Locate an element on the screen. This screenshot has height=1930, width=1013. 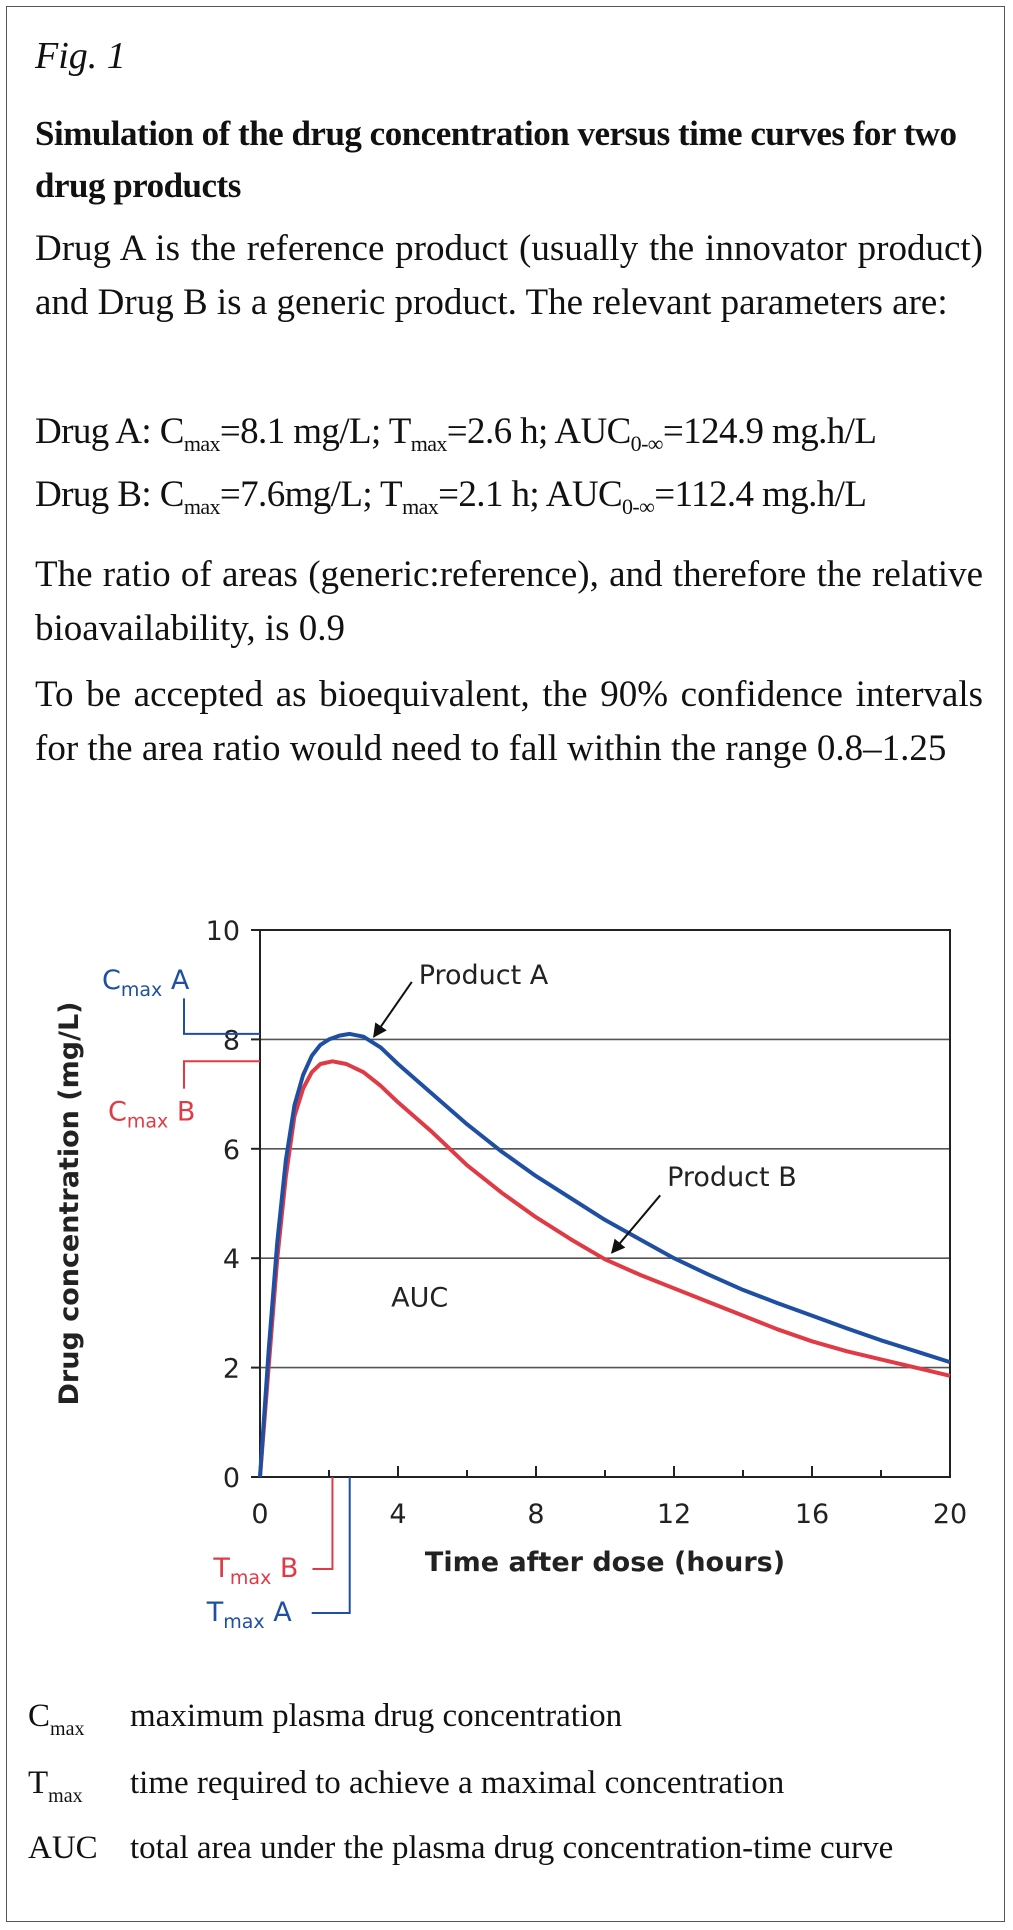
cmax-b-label: Cmax B is located at coordinates (151, 1115).